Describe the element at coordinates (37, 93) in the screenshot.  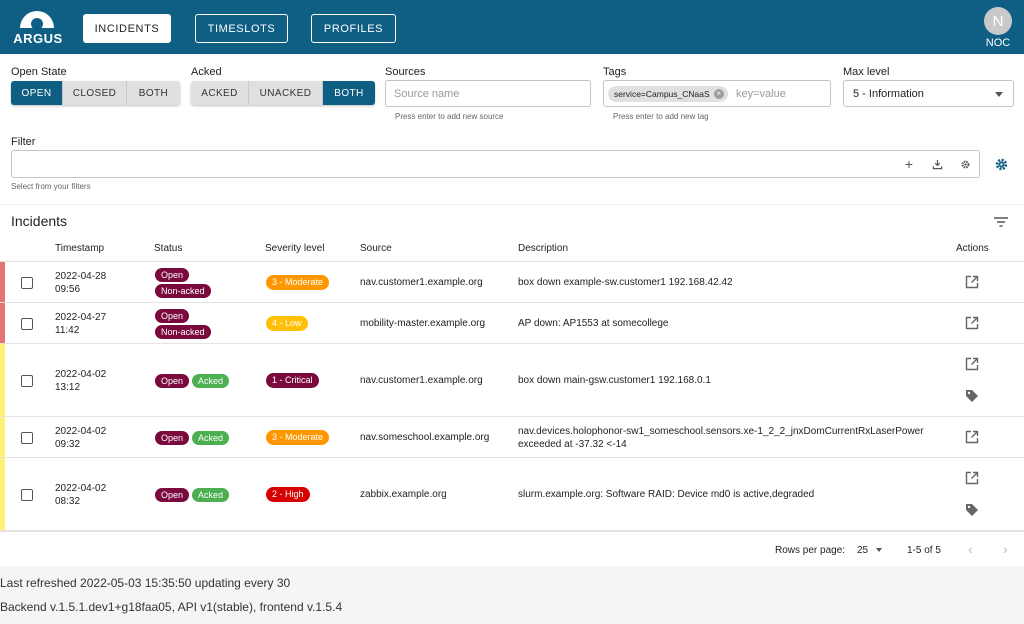
I see `open-state-open-button: OPEN` at that location.